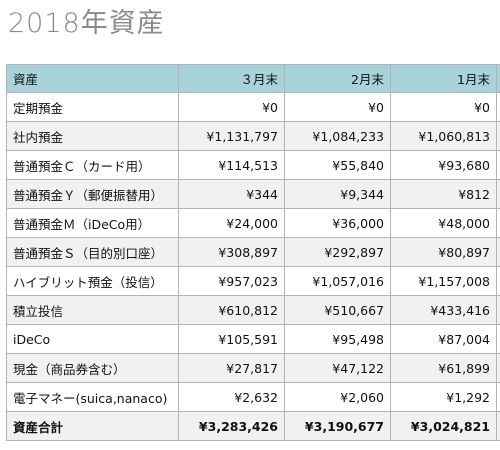 This screenshot has width=500, height=450. Describe the element at coordinates (92, 368) in the screenshot. I see `asset-label-cell: 現金（商品券含む）` at that location.